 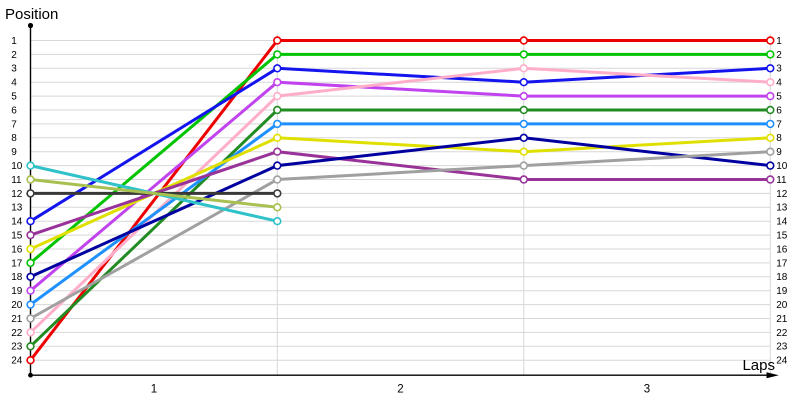 I want to click on svg-text: Position, so click(x=31, y=14).